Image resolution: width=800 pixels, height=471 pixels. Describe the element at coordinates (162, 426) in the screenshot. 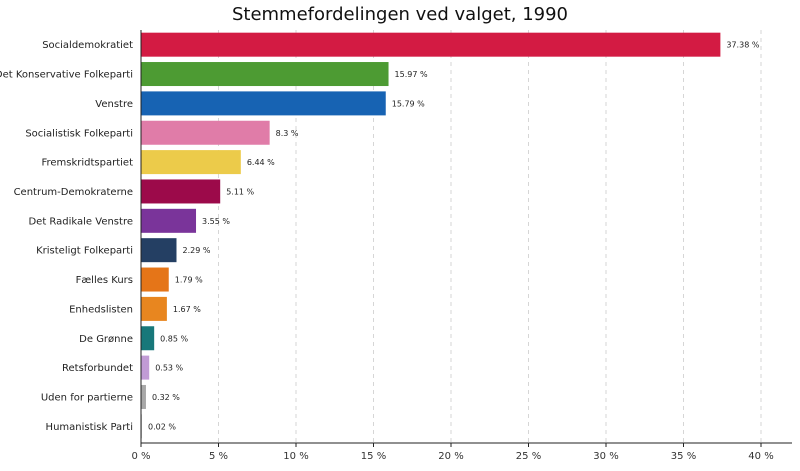

I see `value-label: 0.02 %` at that location.